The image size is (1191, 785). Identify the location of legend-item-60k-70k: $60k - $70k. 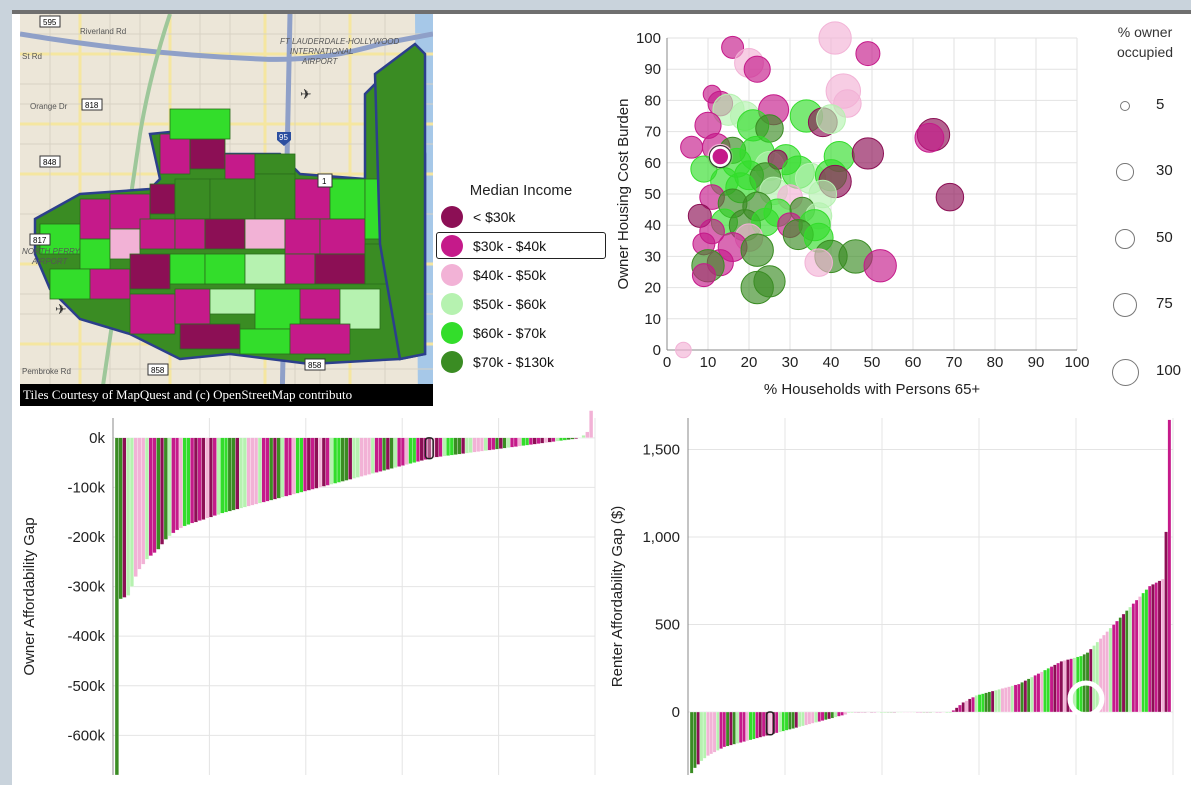
(521, 332).